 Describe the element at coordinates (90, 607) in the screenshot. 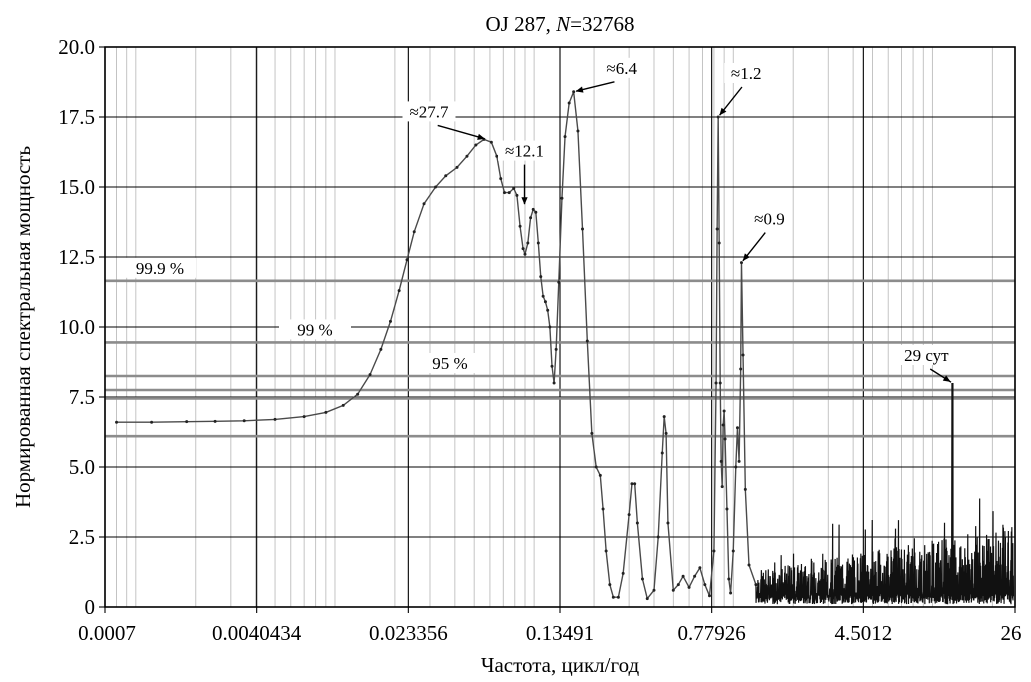

I see `y-tick-label: 0` at that location.